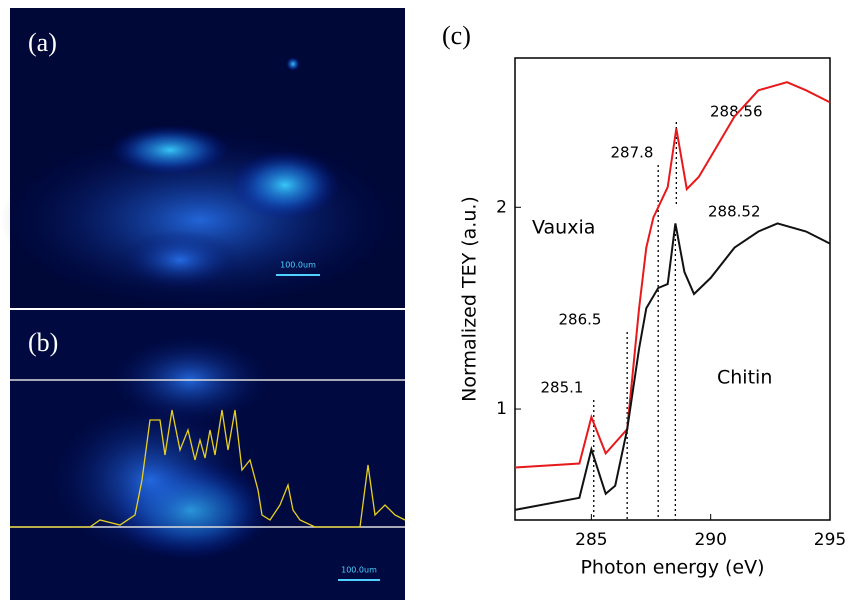 The height and width of the screenshot is (604, 855). I want to click on x-tick-label: 290, so click(710, 540).